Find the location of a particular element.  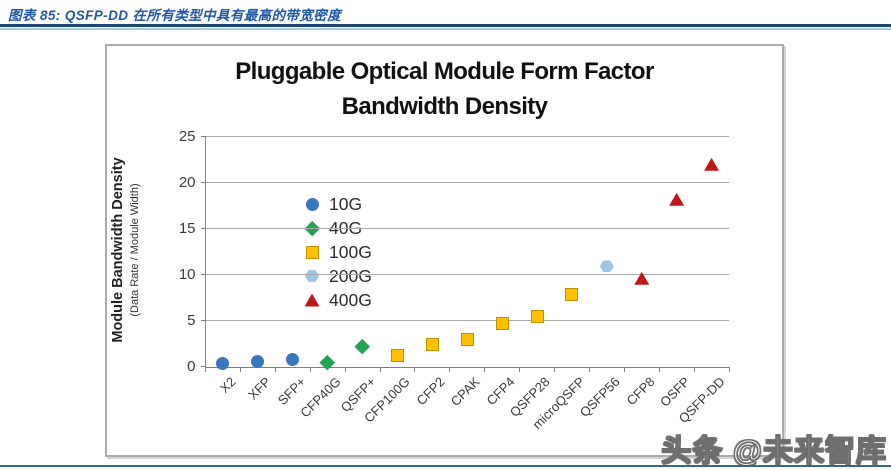

chart-title-line1: Pluggable Optical Module Form Factor is located at coordinates (444, 71).